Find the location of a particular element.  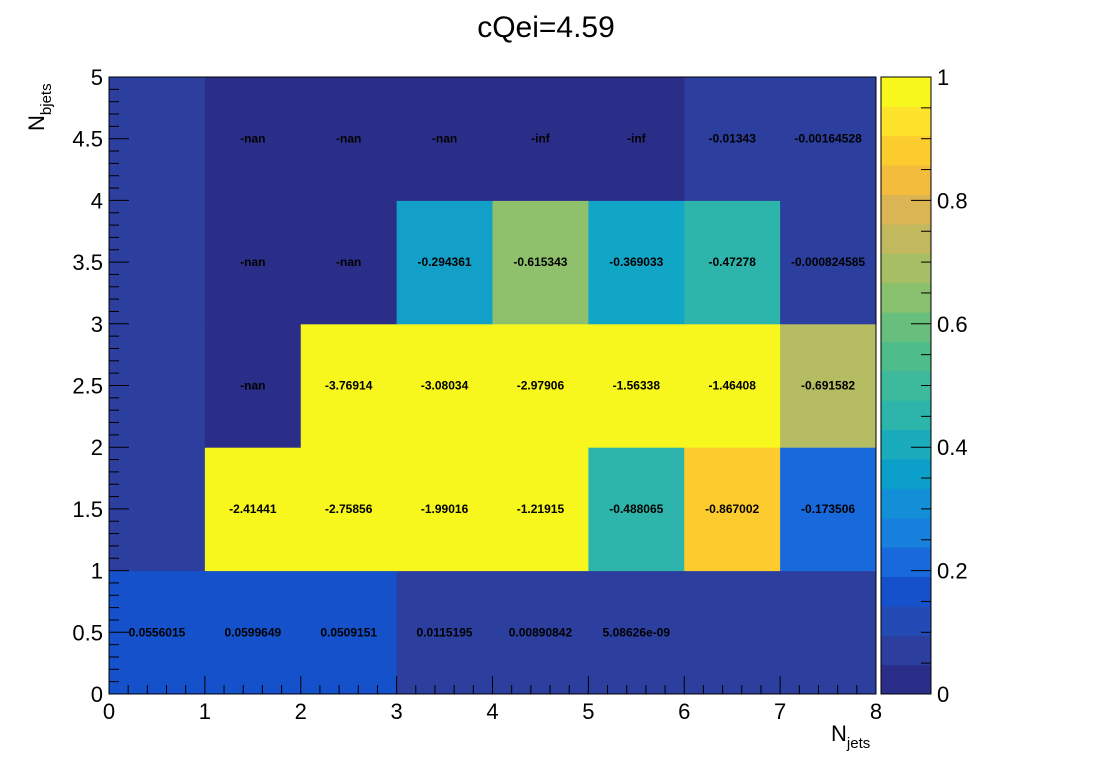

cell-value-label: -0.691582 is located at coordinates (828, 386).